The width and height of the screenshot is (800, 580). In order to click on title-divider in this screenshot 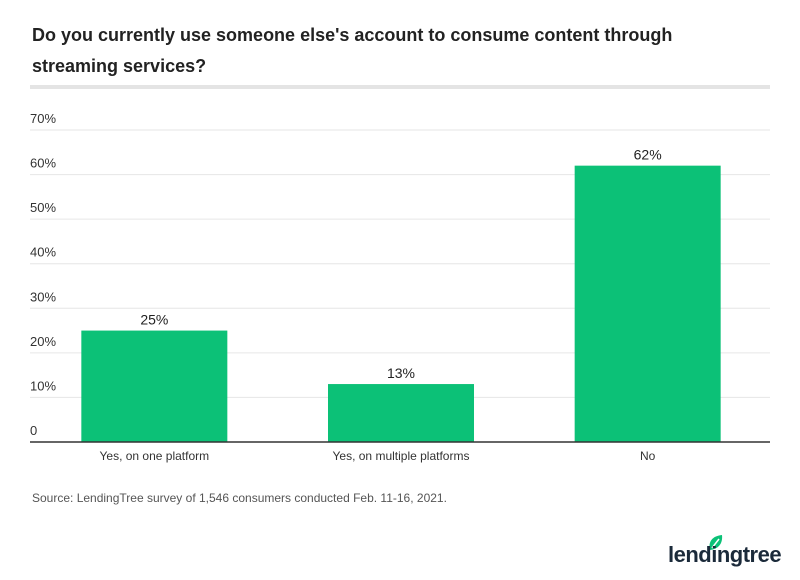, I will do `click(400, 87)`.